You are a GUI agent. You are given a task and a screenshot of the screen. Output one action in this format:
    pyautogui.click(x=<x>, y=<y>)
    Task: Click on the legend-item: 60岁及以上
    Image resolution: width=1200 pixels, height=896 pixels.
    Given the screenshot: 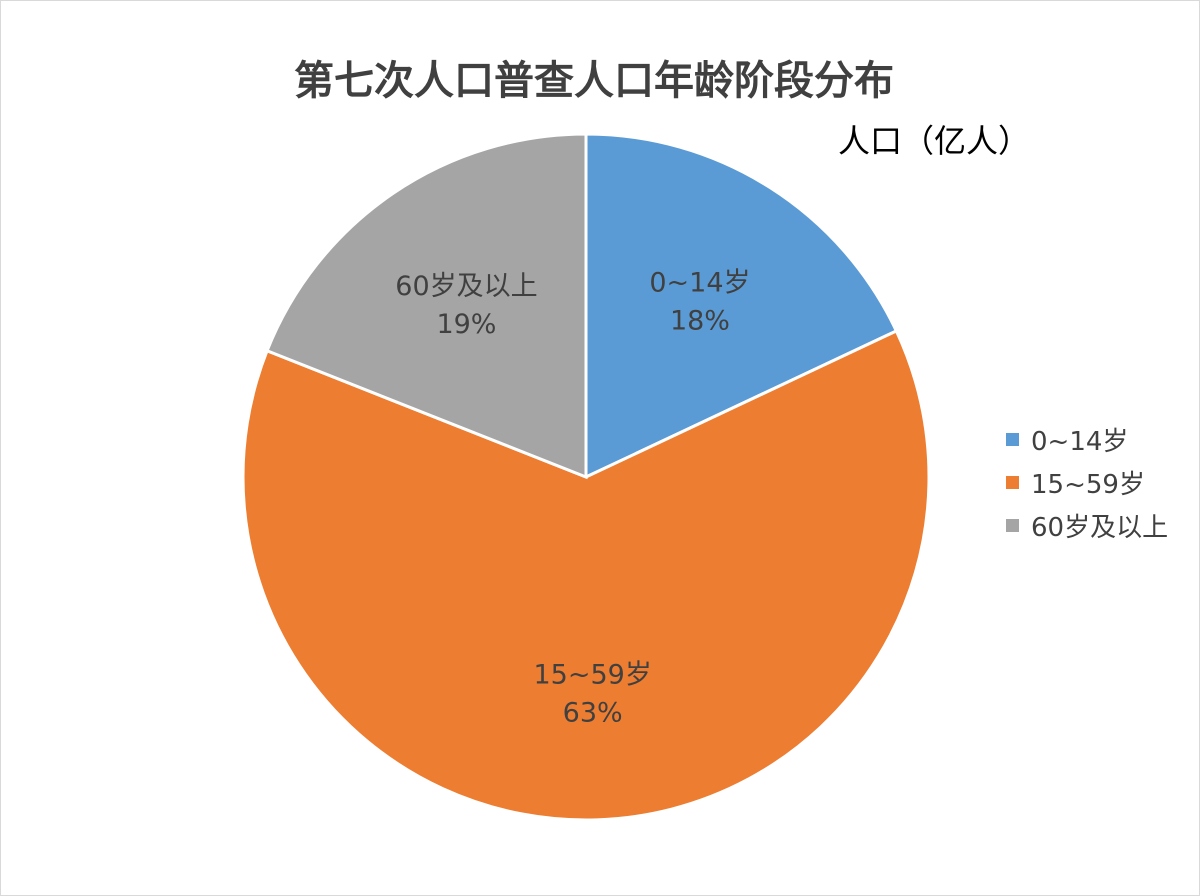 What is the action you would take?
    pyautogui.click(x=1087, y=525)
    